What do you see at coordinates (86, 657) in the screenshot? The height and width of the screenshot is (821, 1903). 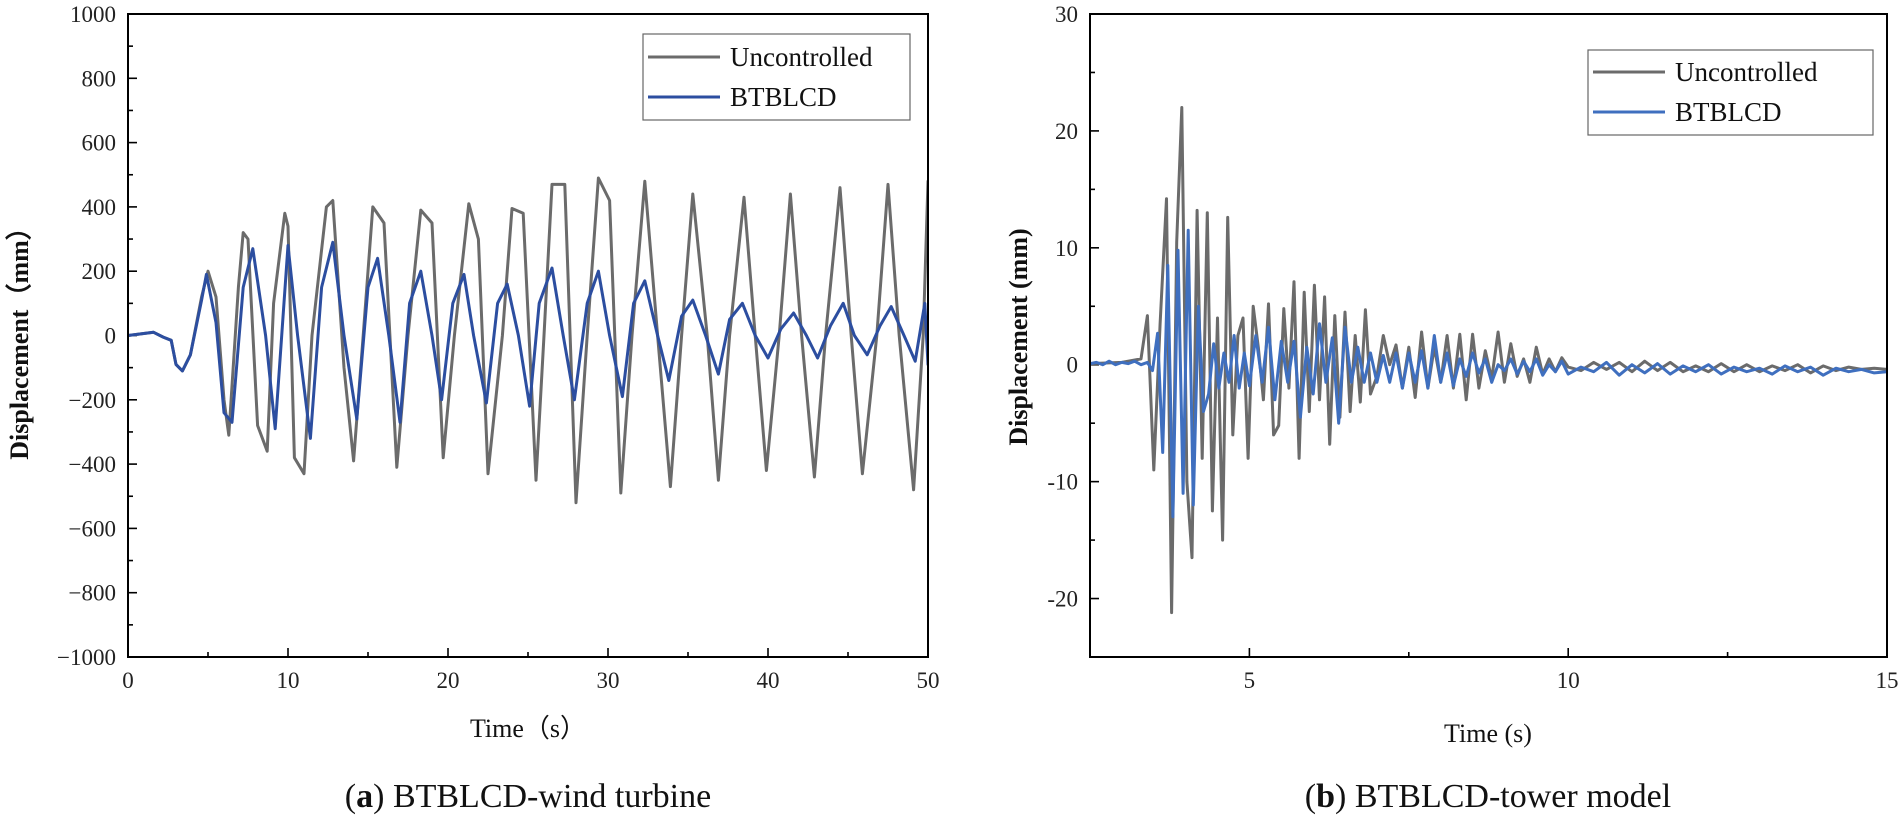 I see `panel-a-y-tick-label: −1000` at bounding box center [86, 657].